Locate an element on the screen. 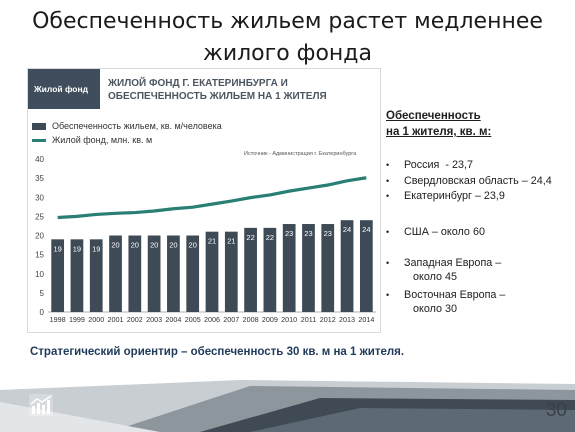  x-tick-label: 2003 is located at coordinates (154, 319).